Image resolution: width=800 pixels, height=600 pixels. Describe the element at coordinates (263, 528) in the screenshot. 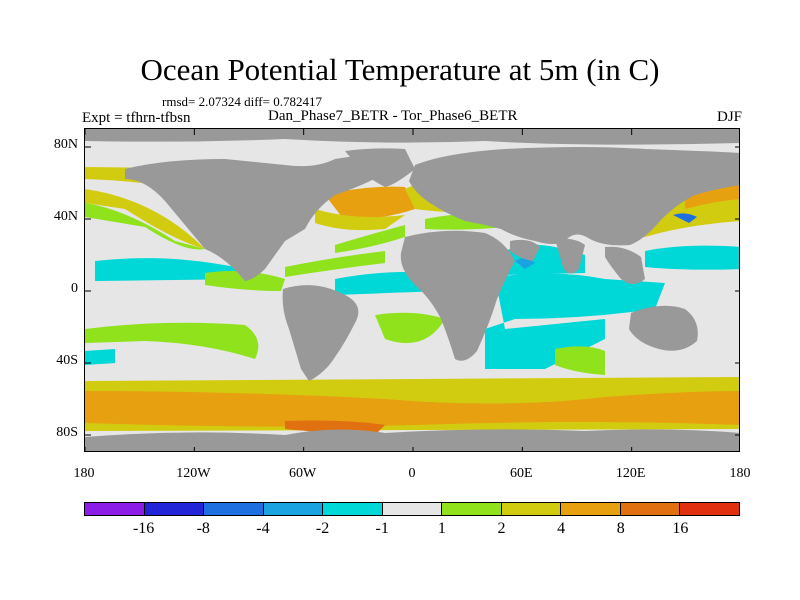

I see `colorbar-label: -4` at that location.